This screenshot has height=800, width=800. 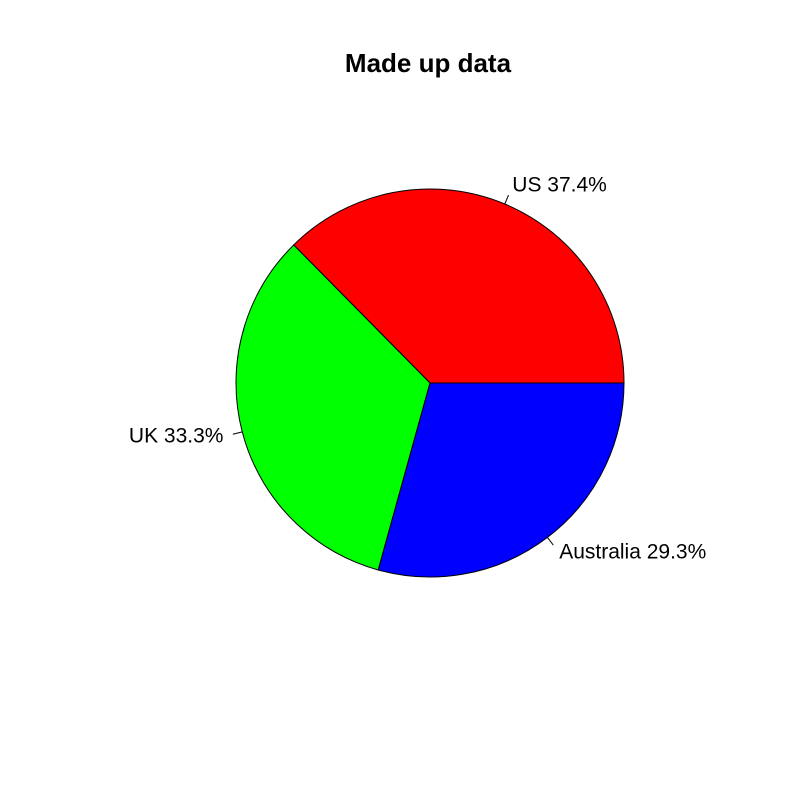 I want to click on pie-label-tick-uk, so click(x=237, y=433).